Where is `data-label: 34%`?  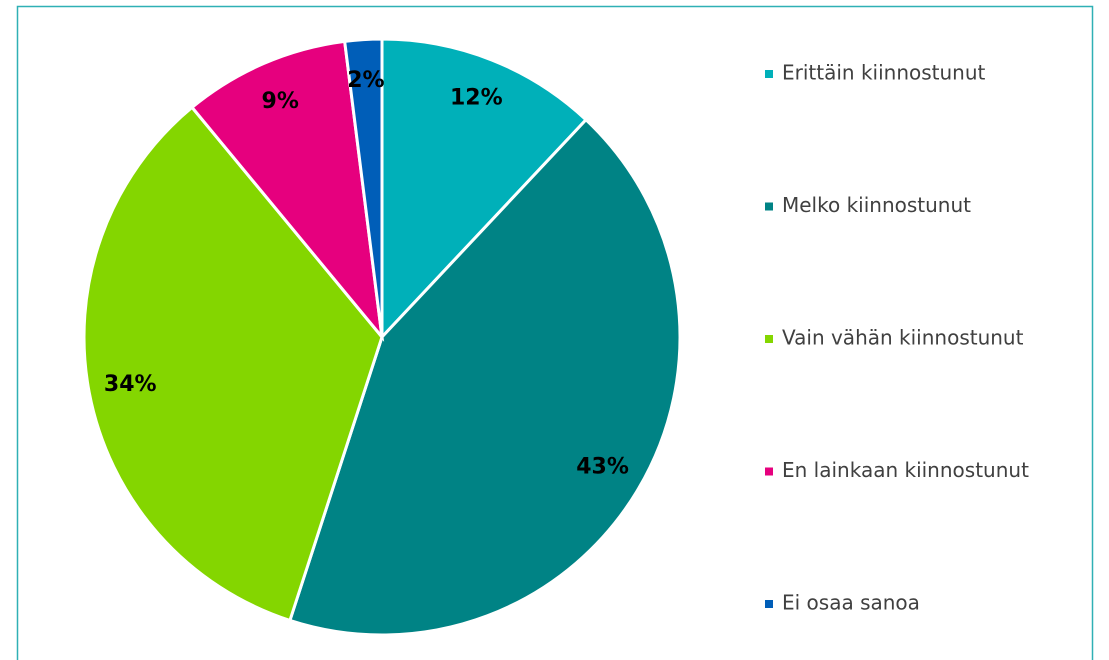
data-label: 34% is located at coordinates (130, 384).